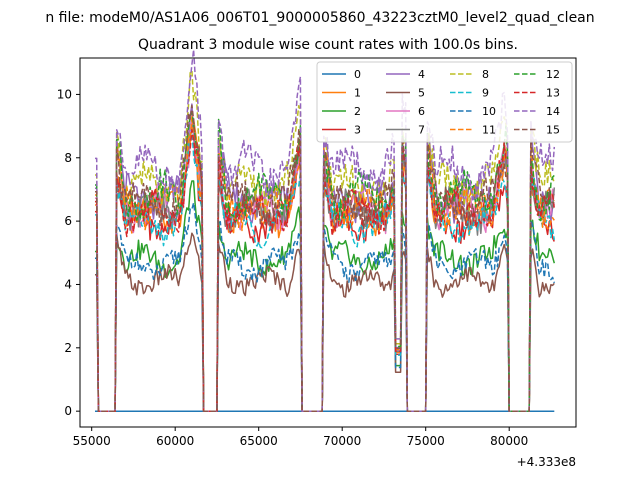  I want to click on legend-label-3: 3, so click(357, 130).